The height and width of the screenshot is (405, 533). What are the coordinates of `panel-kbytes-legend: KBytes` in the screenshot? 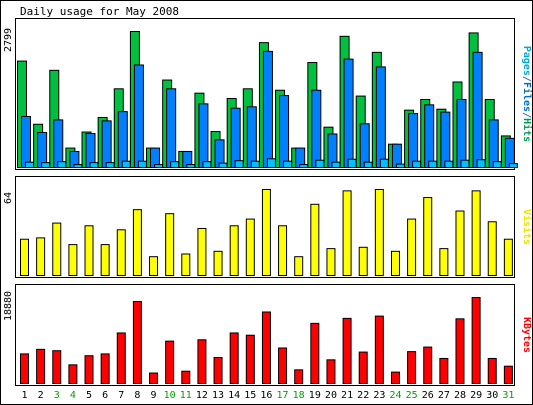 It's located at (526, 335).